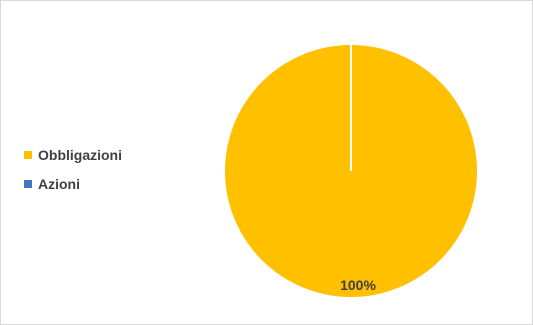 The image size is (533, 325). I want to click on legend-swatch-azioni, so click(28, 184).